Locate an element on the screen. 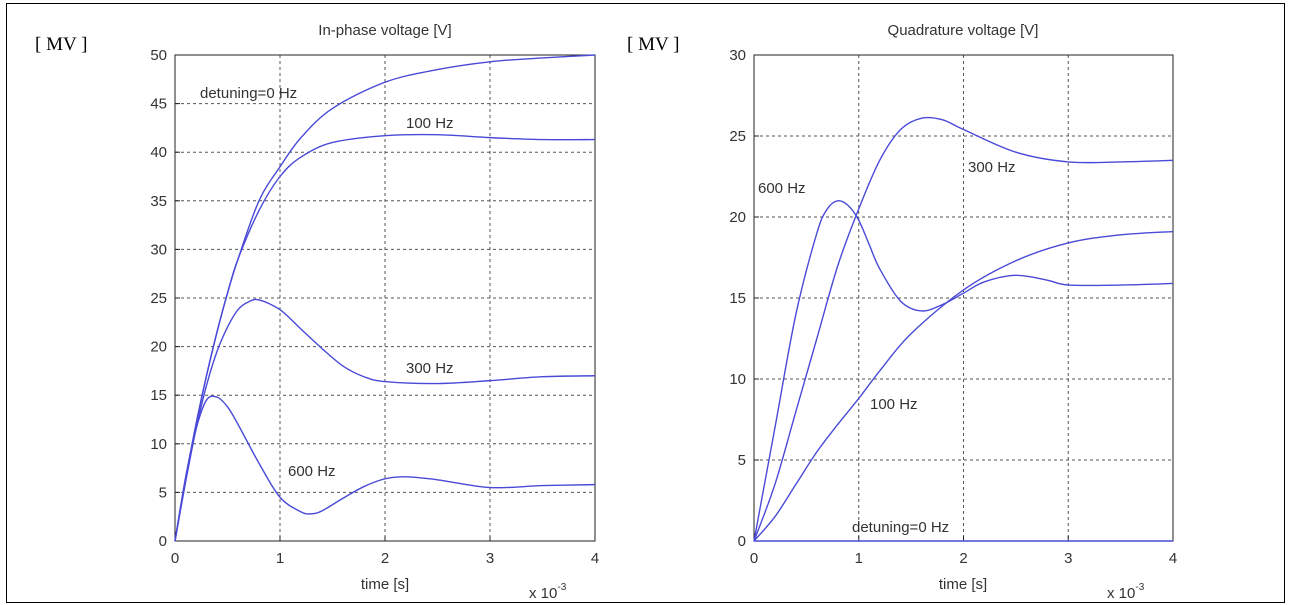 The width and height of the screenshot is (1292, 605). right-y-tick-label-4: 20 is located at coordinates (737, 217).